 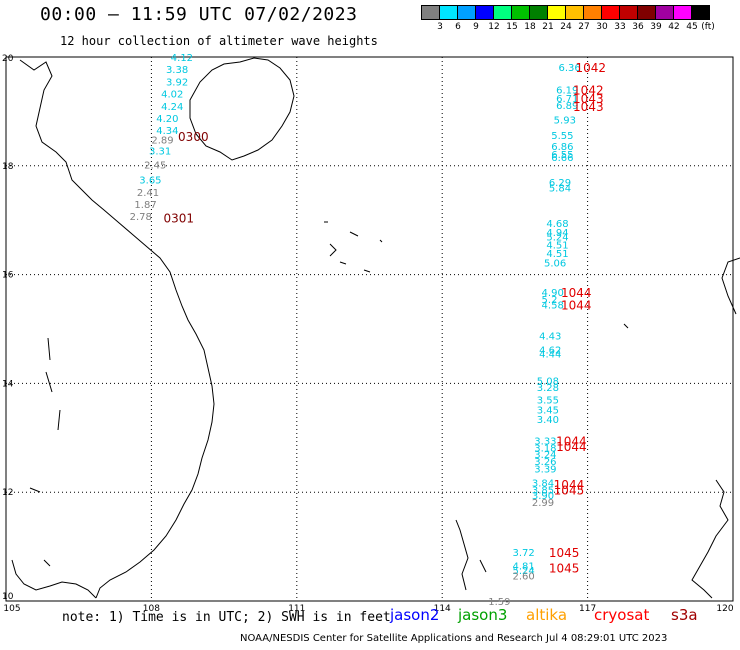 I want to click on wave-height-label: 3.38, so click(x=177, y=70).